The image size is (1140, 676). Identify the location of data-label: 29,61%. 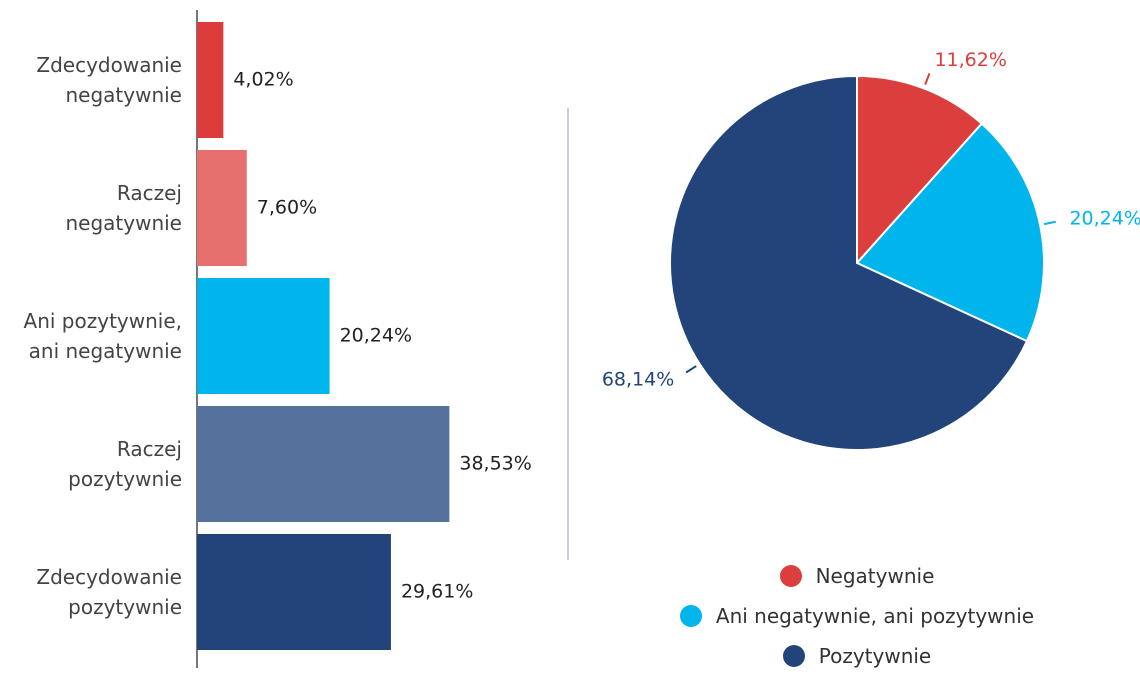
(437, 592).